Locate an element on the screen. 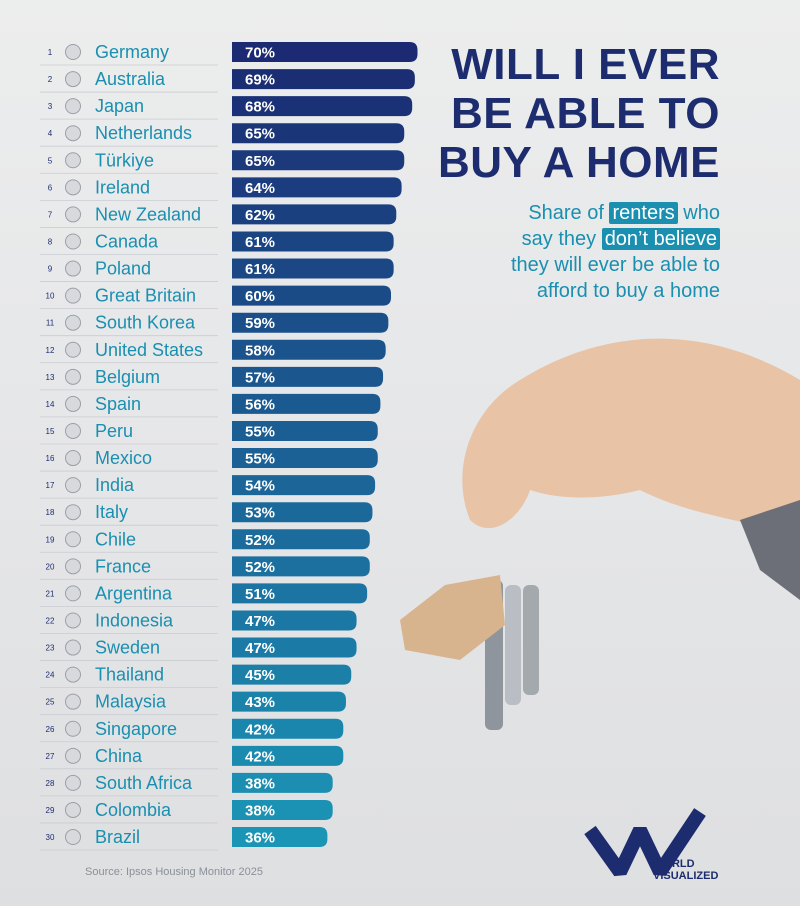 This screenshot has height=906, width=800. rank-label: 25 is located at coordinates (50, 702).